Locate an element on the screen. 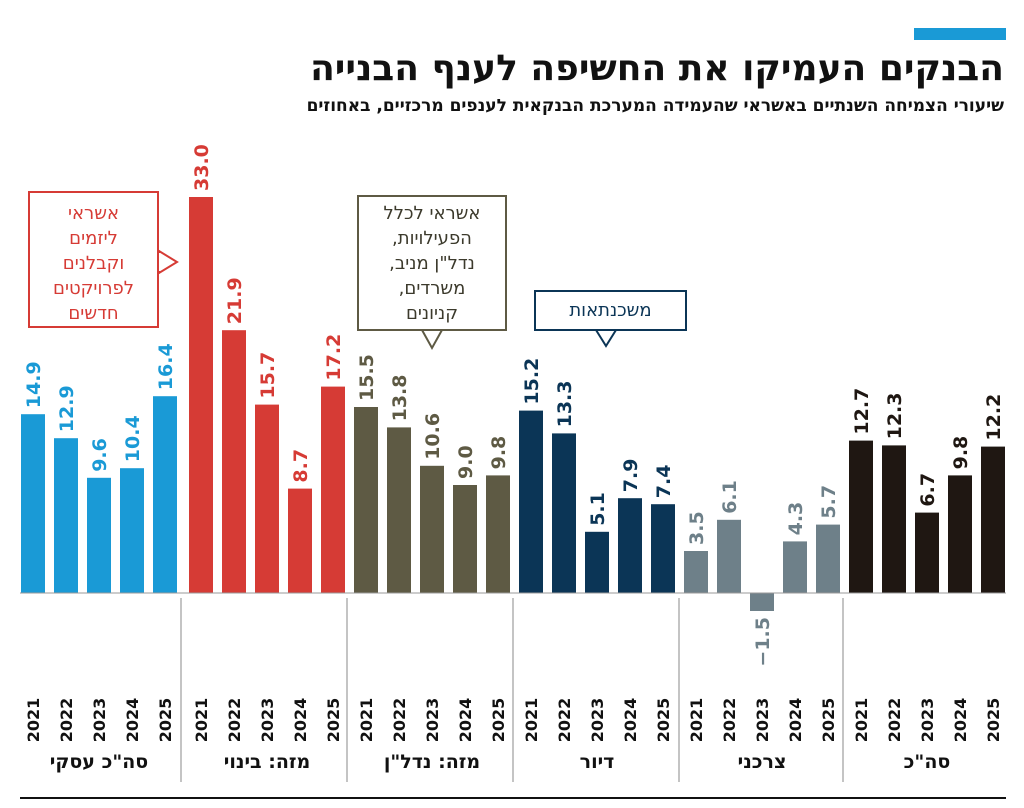  value-label: 6.1 is located at coordinates (730, 497).